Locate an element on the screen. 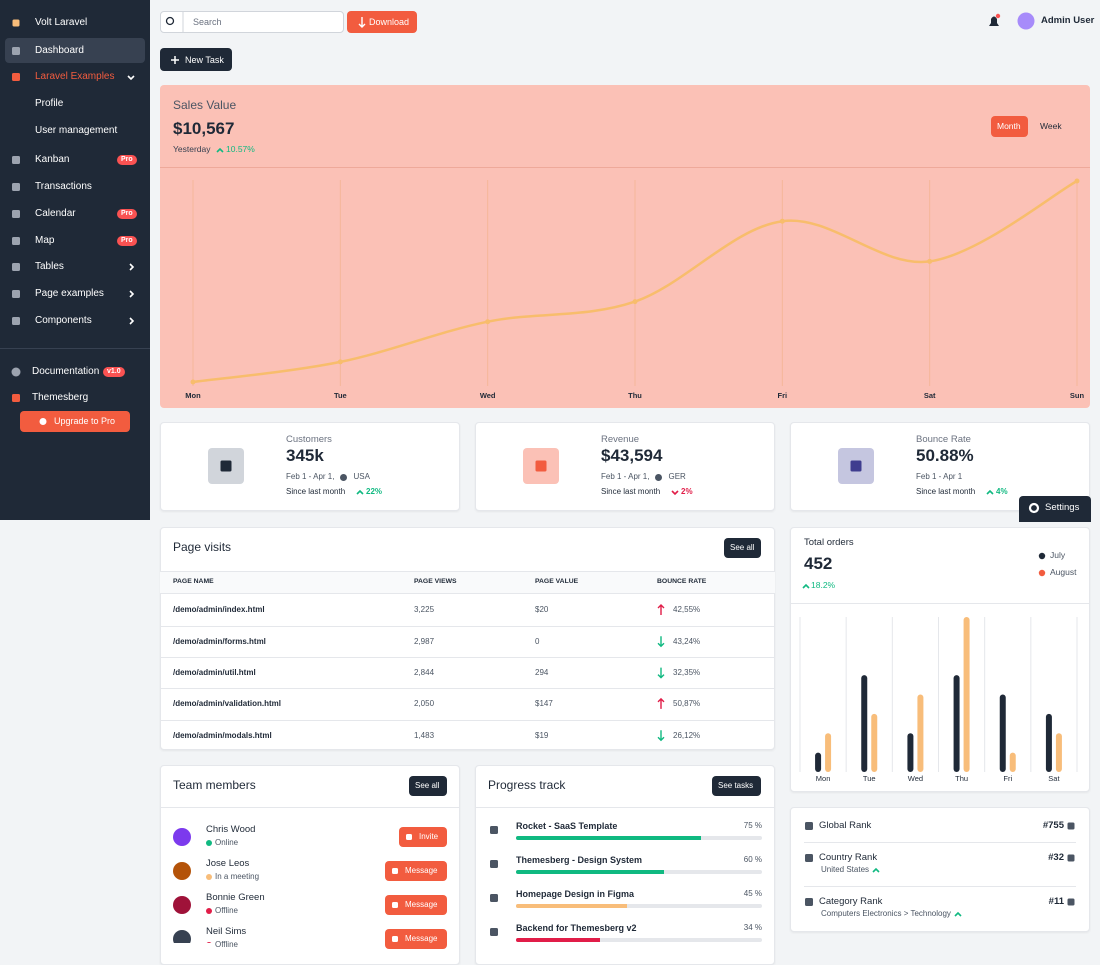 The image size is (1100, 965). table-cell: 50,87% is located at coordinates (687, 704).